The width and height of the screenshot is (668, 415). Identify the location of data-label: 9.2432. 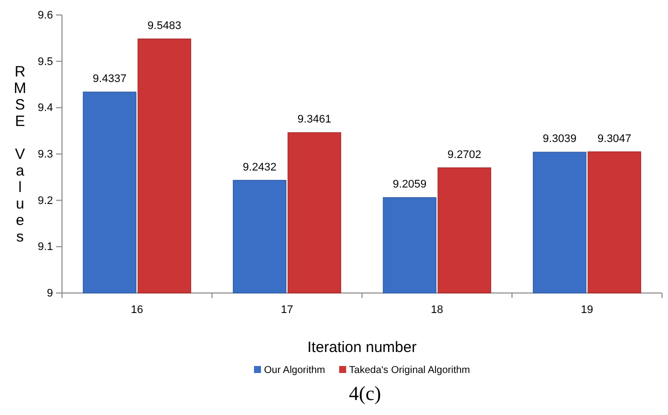
(259, 167).